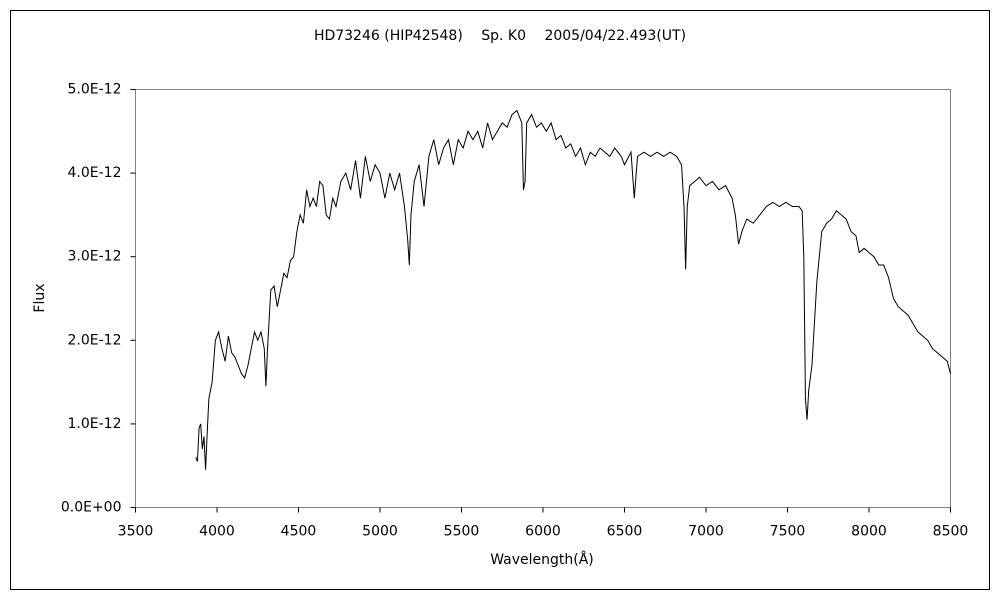  What do you see at coordinates (951, 532) in the screenshot?
I see `x-tick-label: 8500` at bounding box center [951, 532].